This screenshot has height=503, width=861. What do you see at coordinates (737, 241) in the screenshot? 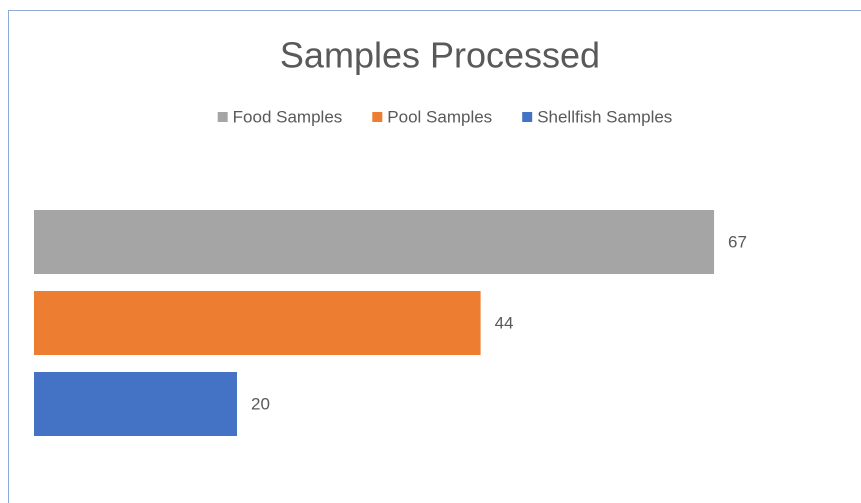
I see `data-label: 67` at bounding box center [737, 241].